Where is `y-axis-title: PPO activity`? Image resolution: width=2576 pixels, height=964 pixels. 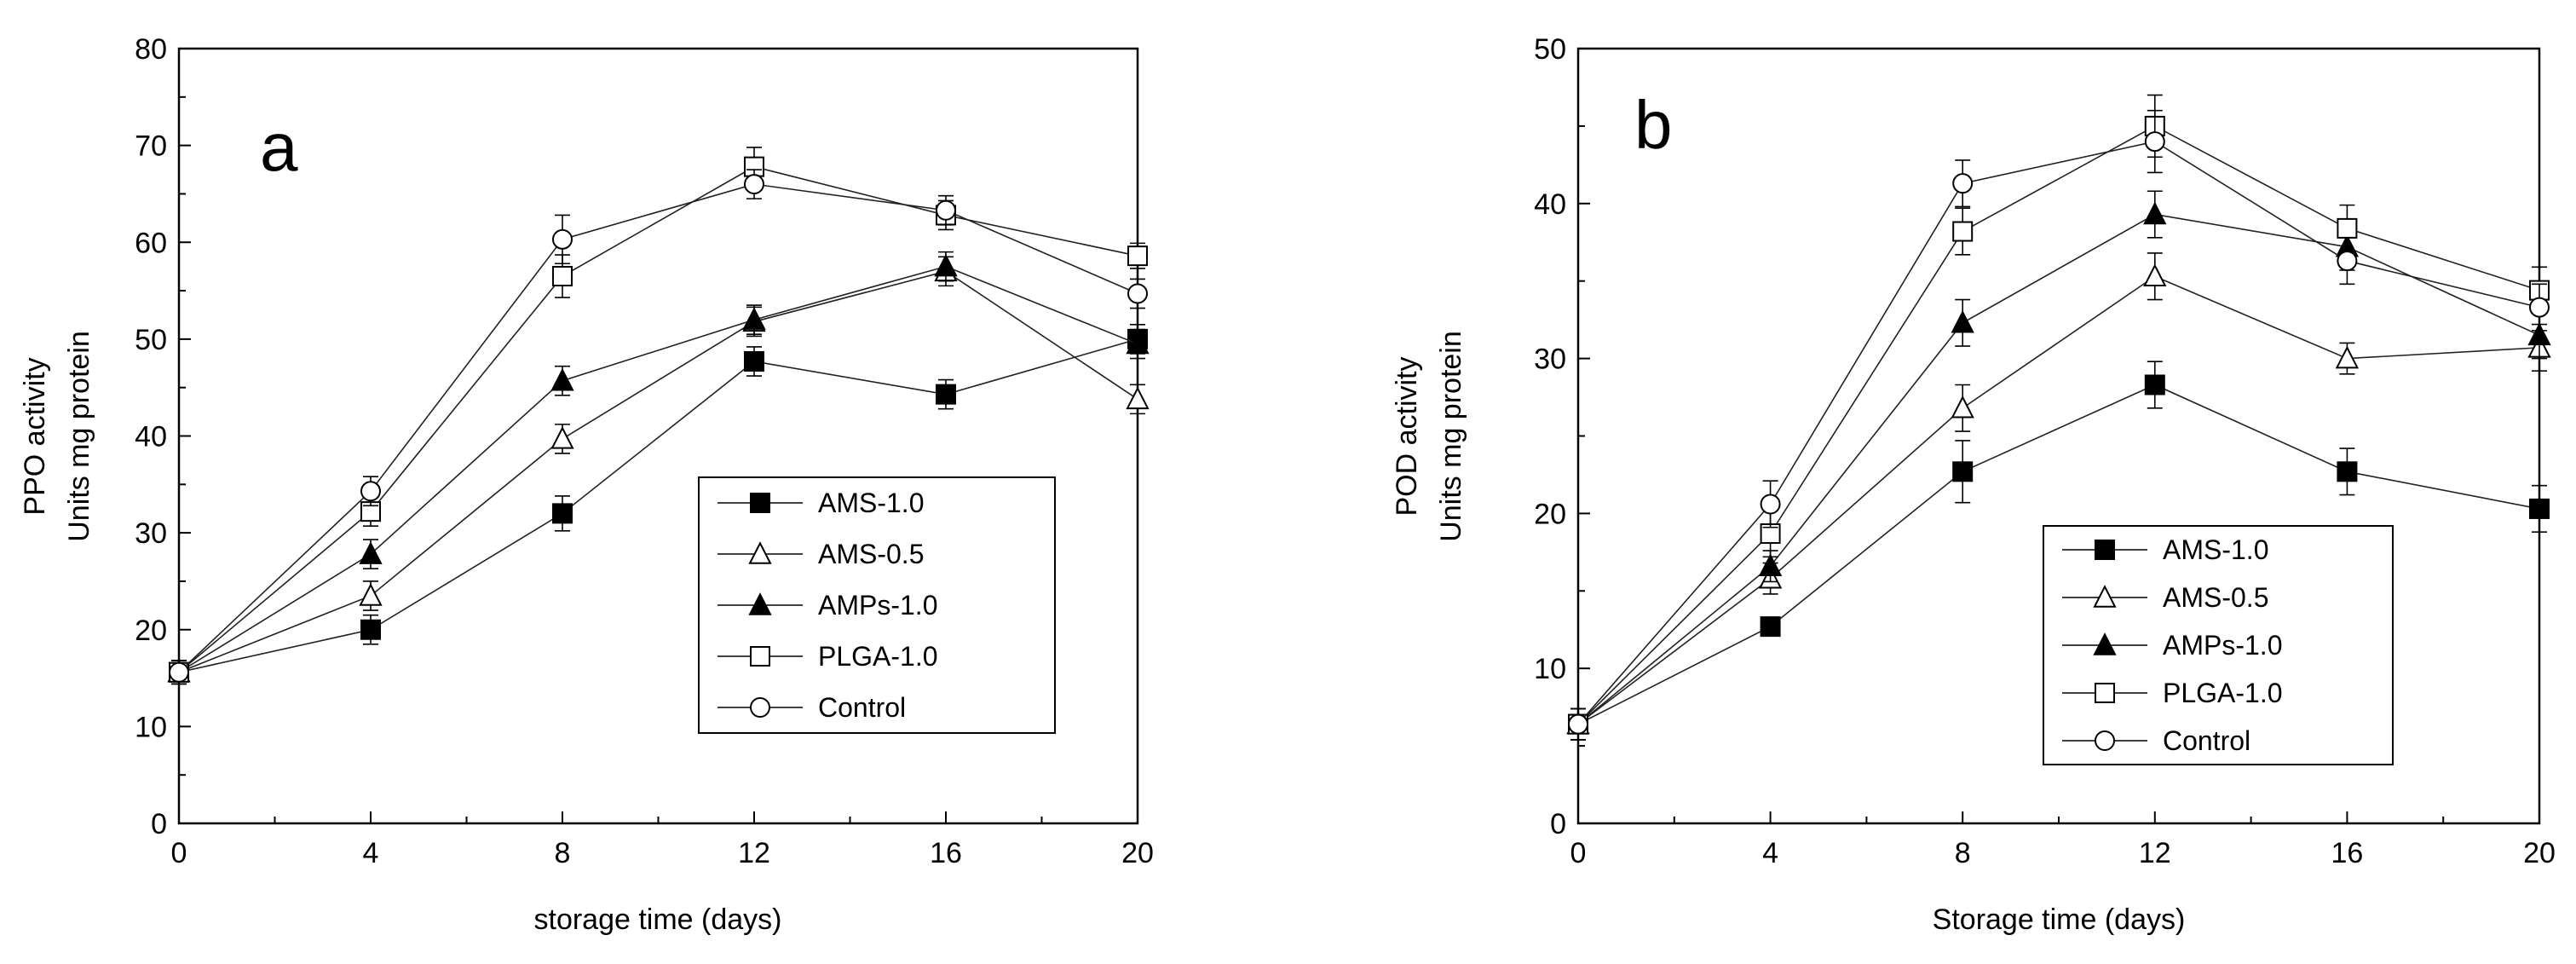
y-axis-title: PPO activity is located at coordinates (35, 436).